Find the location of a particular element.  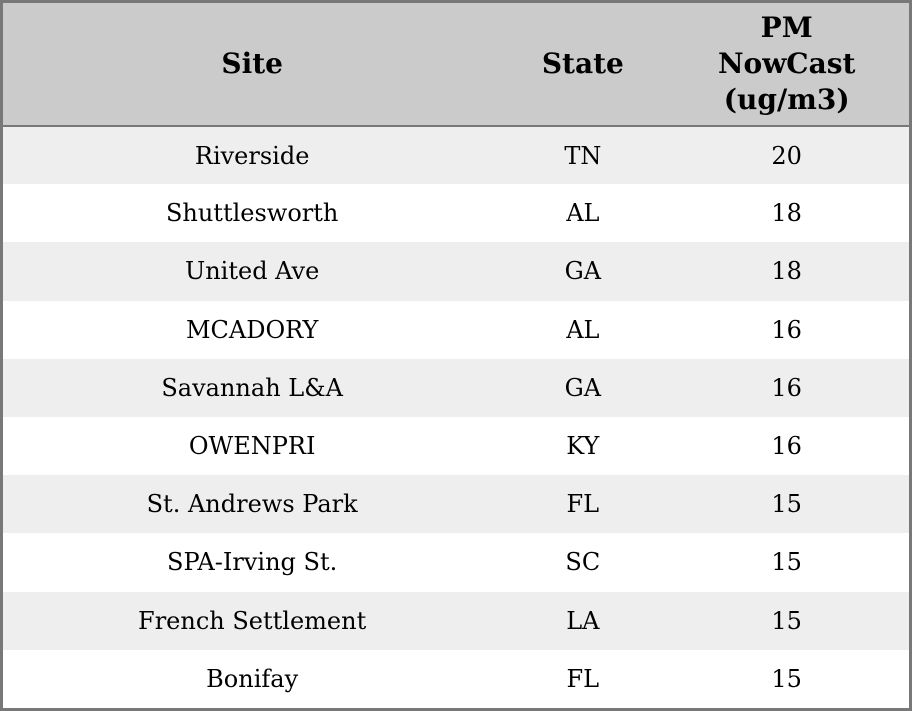

table-row: OWENPRI KY 16 is located at coordinates (456, 446).